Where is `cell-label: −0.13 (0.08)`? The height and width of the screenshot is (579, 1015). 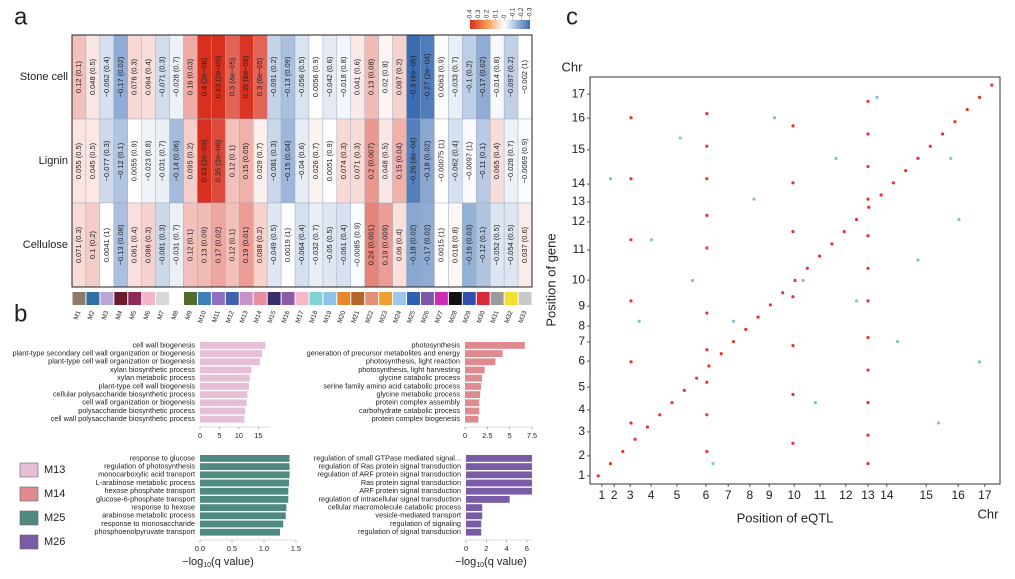
cell-label: −0.13 (0.08) is located at coordinates (120, 244).